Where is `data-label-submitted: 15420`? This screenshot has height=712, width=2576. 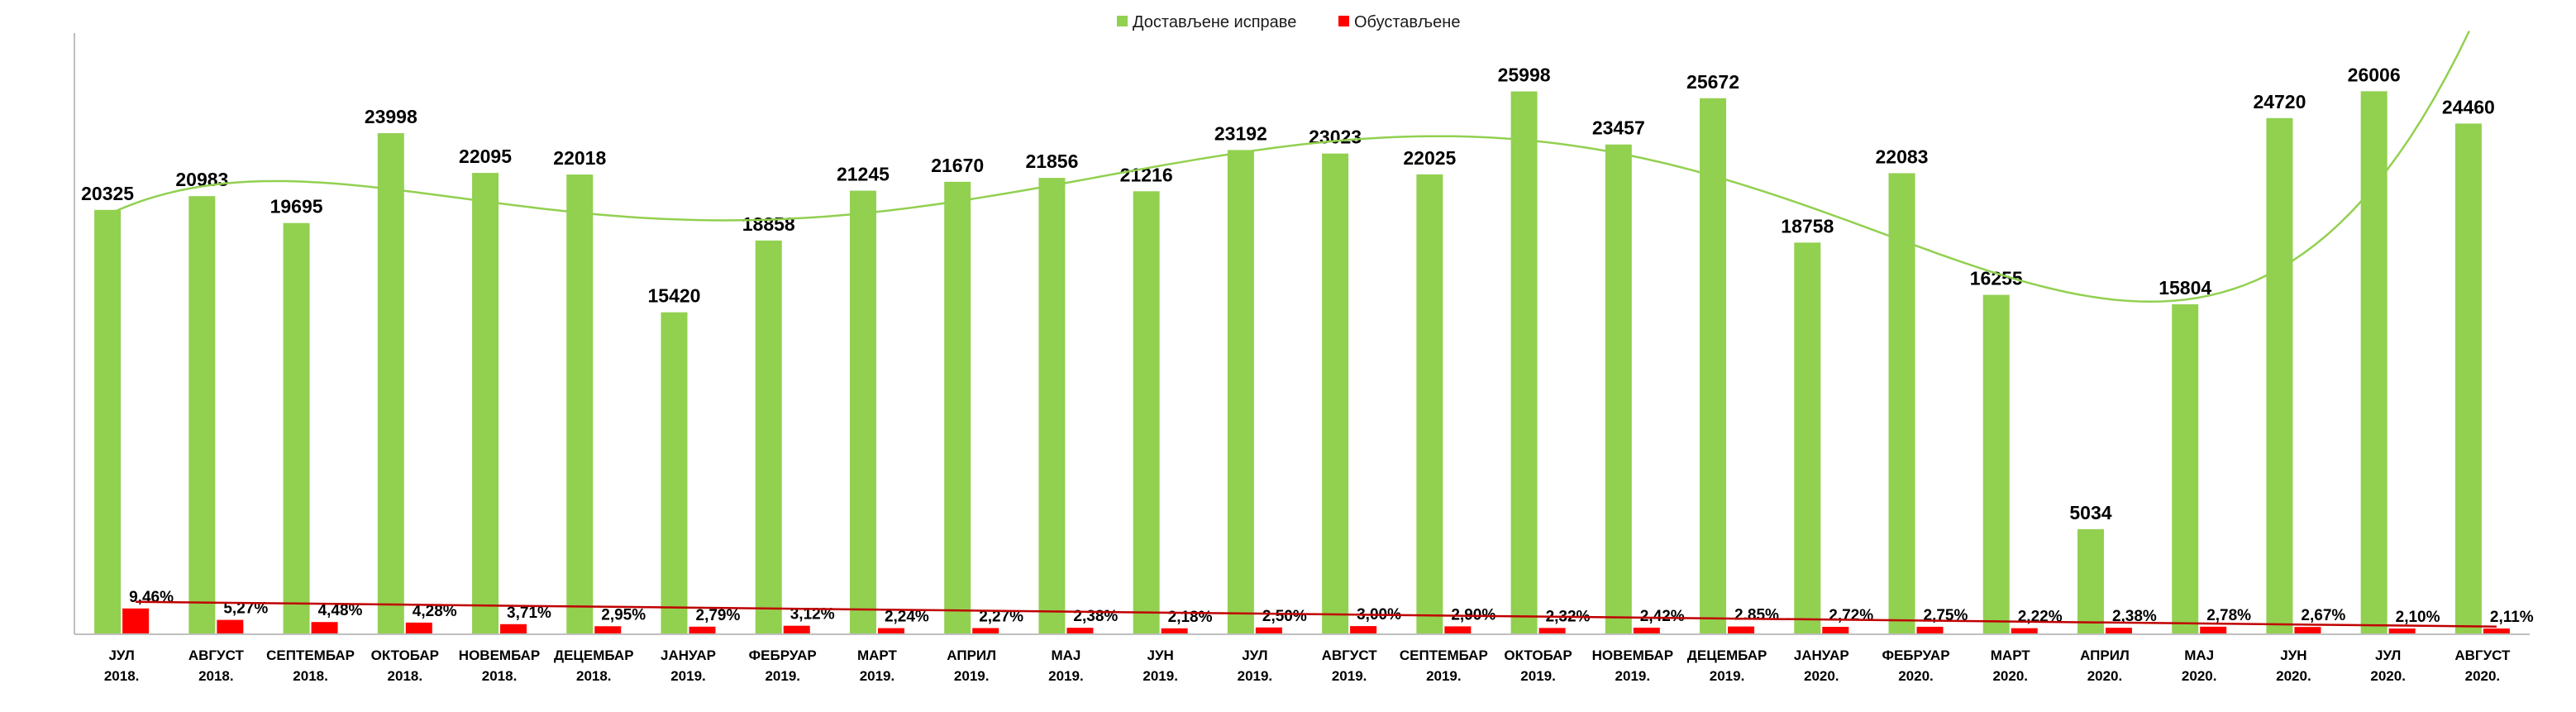
data-label-submitted: 15420 is located at coordinates (674, 296).